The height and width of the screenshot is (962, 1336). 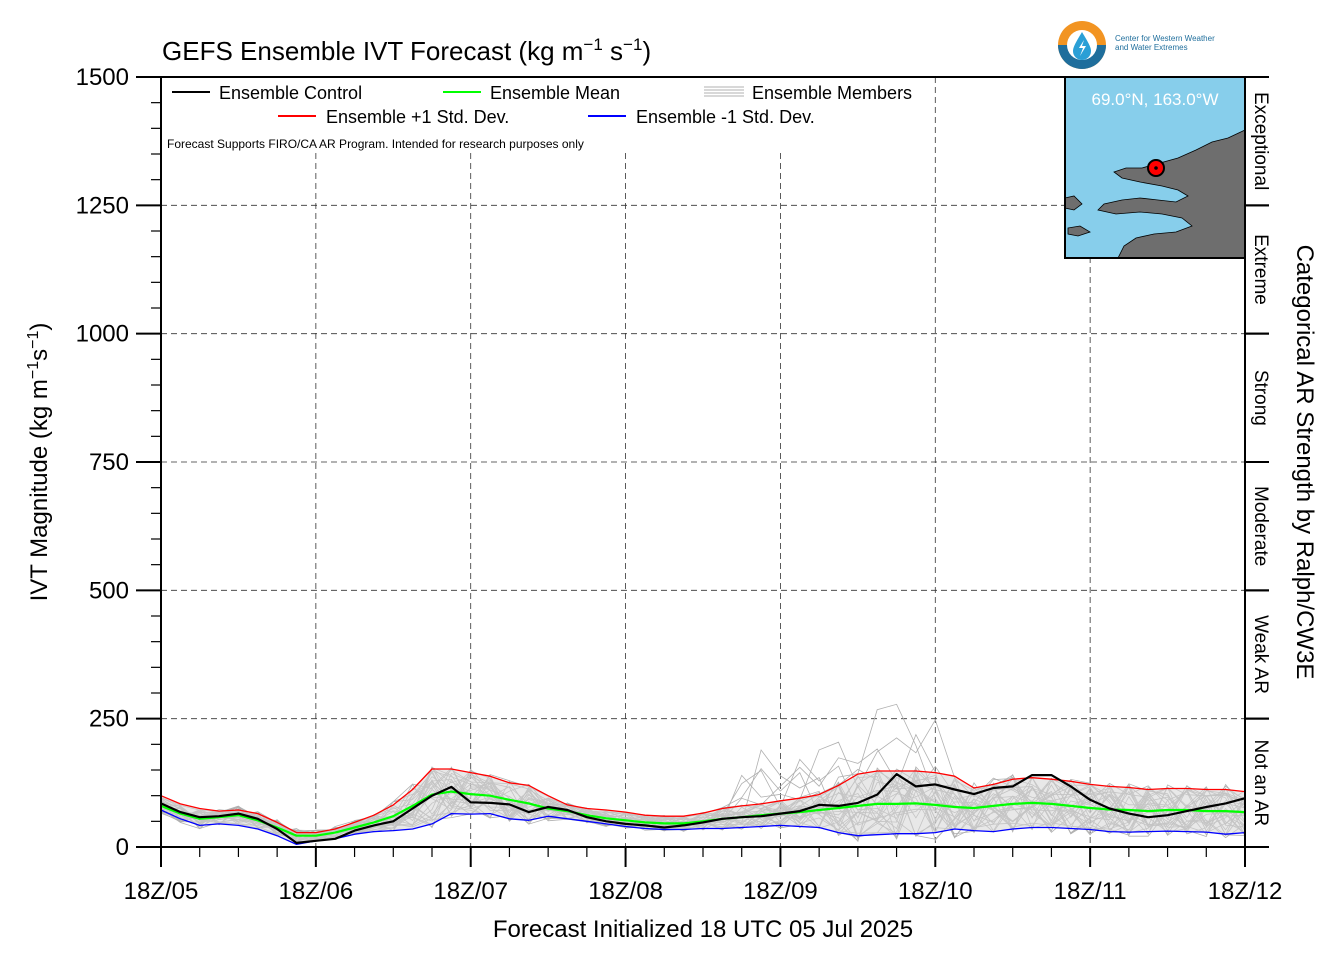 What do you see at coordinates (725, 117) in the screenshot?
I see `legend-minus-std-label: Ensemble -1 Std. Dev.` at bounding box center [725, 117].